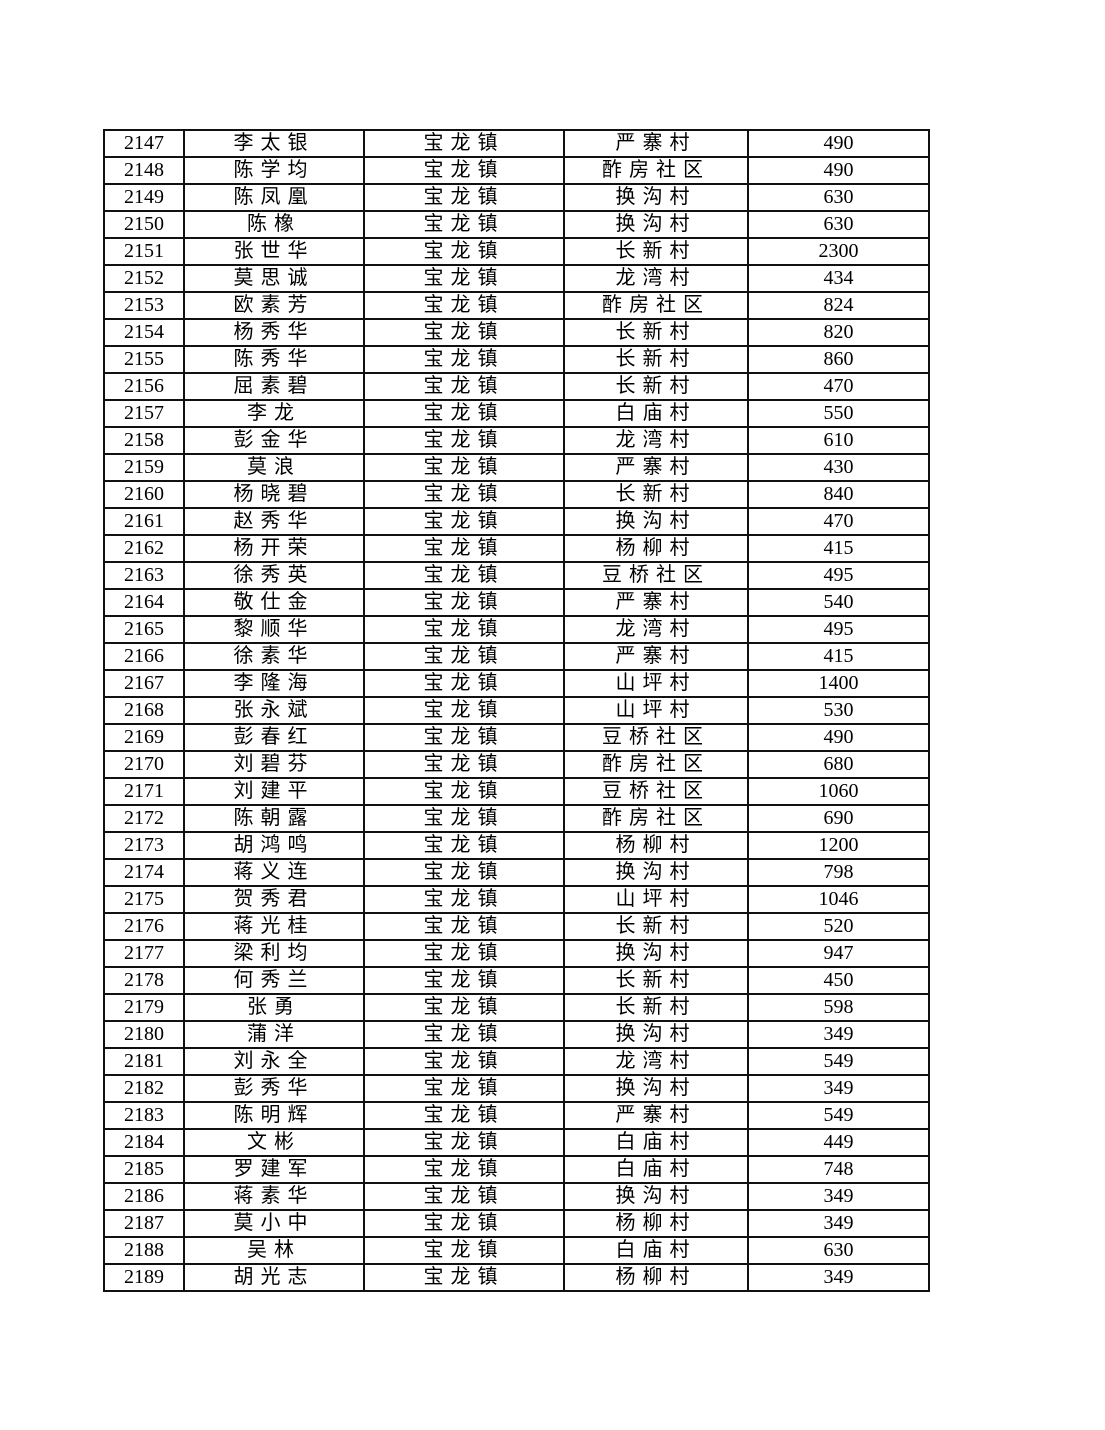  Describe the element at coordinates (516, 1061) in the screenshot. I see `table-row: 2181 刘永全 宝龙镇 龙湾村 549` at that location.